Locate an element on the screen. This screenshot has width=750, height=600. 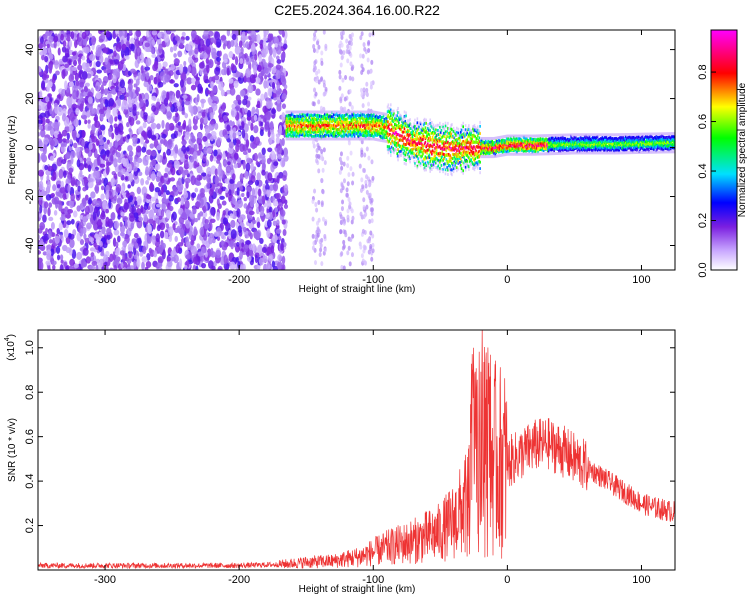
chart-title: C2E5.2024.364.16.00.R22 is located at coordinates (357, 10).